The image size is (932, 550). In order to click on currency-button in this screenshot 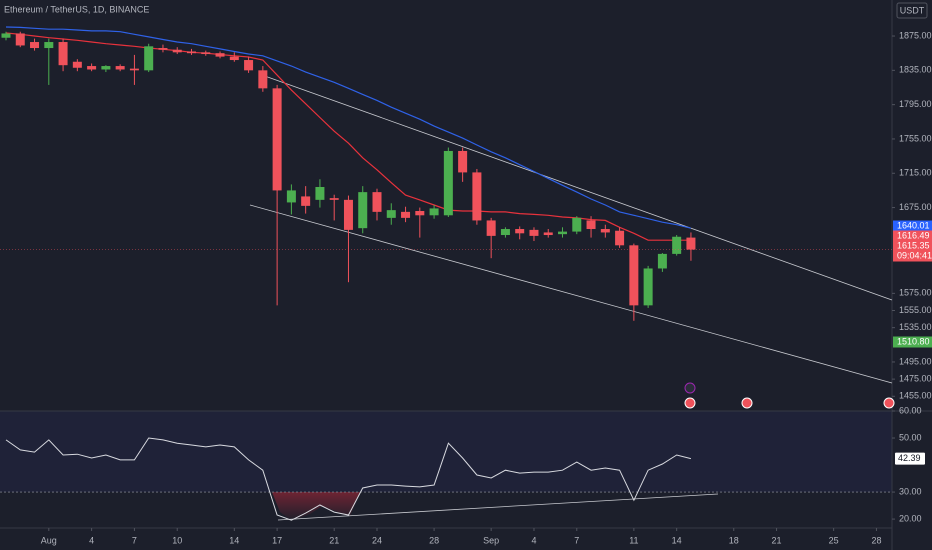, I will do `click(912, 10)`.